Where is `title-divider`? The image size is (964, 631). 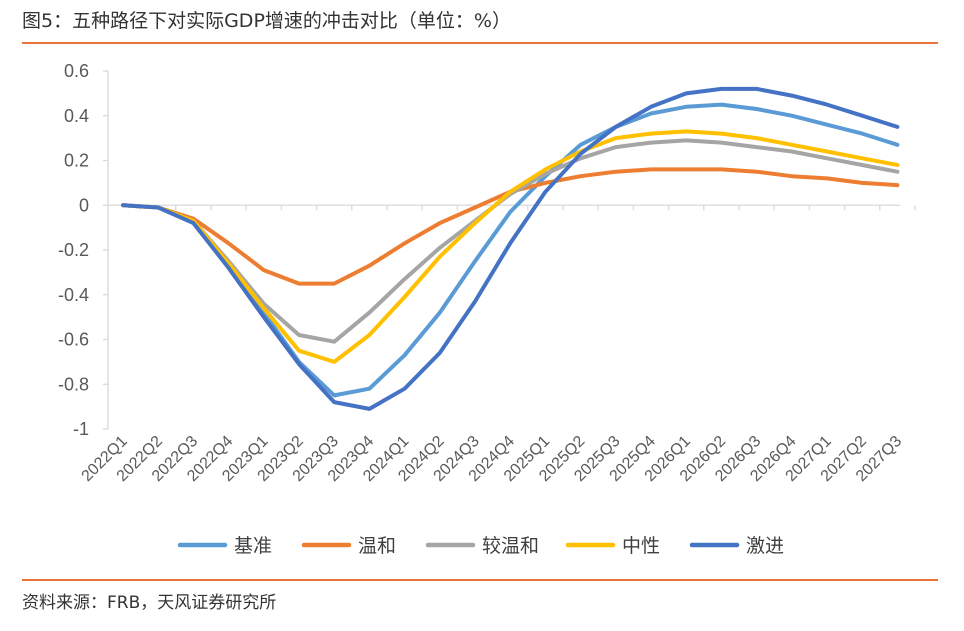
title-divider is located at coordinates (480, 43).